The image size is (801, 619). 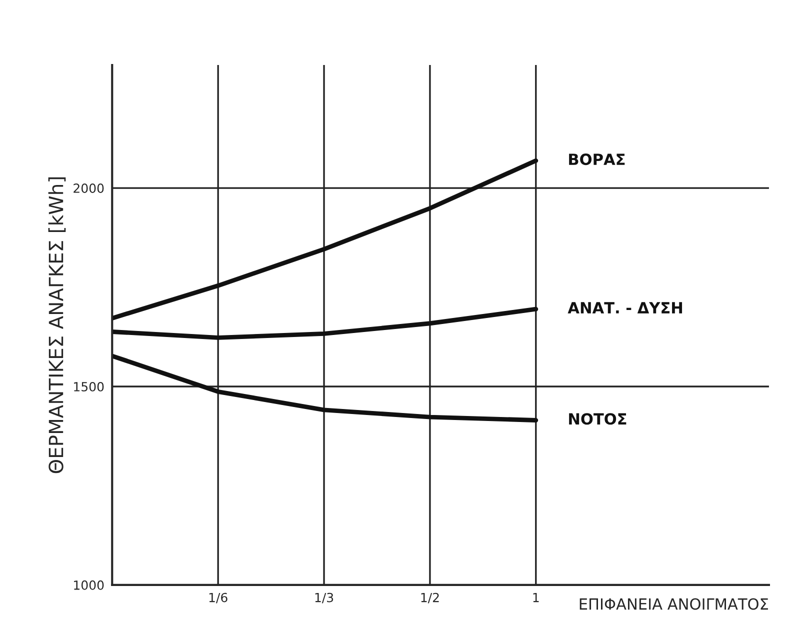 I want to click on y-tick-label: 2000, so click(x=89, y=188).